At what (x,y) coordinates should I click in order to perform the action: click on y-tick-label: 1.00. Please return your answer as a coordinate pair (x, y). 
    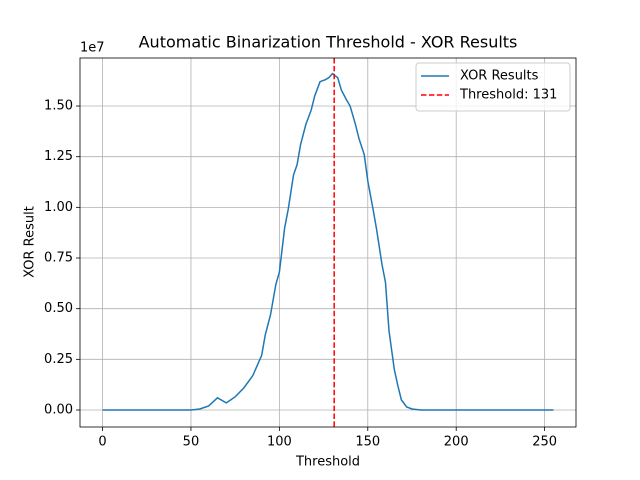
    Looking at the image, I should click on (58, 207).